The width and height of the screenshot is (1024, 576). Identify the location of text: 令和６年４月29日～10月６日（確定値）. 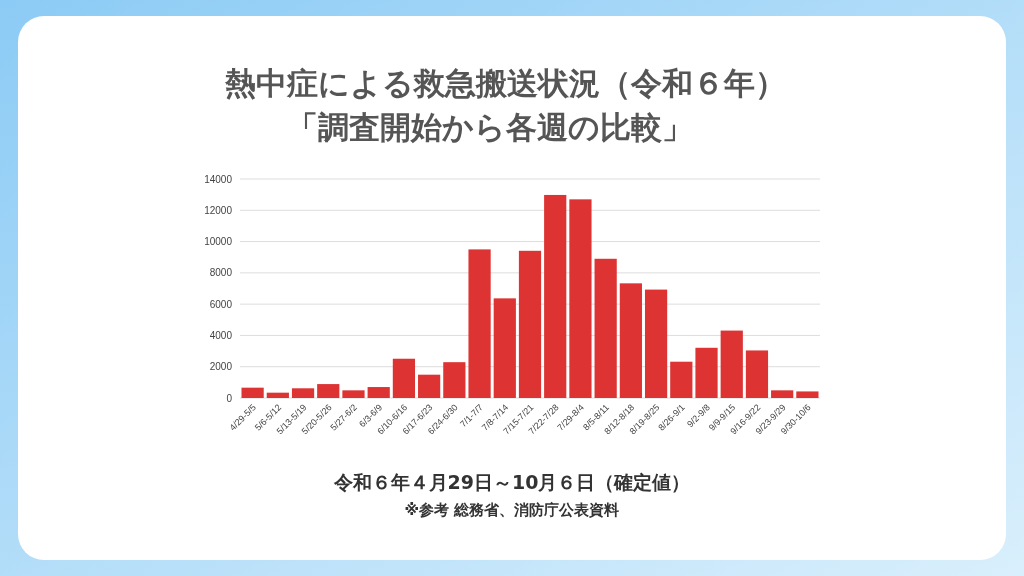
(511, 482).